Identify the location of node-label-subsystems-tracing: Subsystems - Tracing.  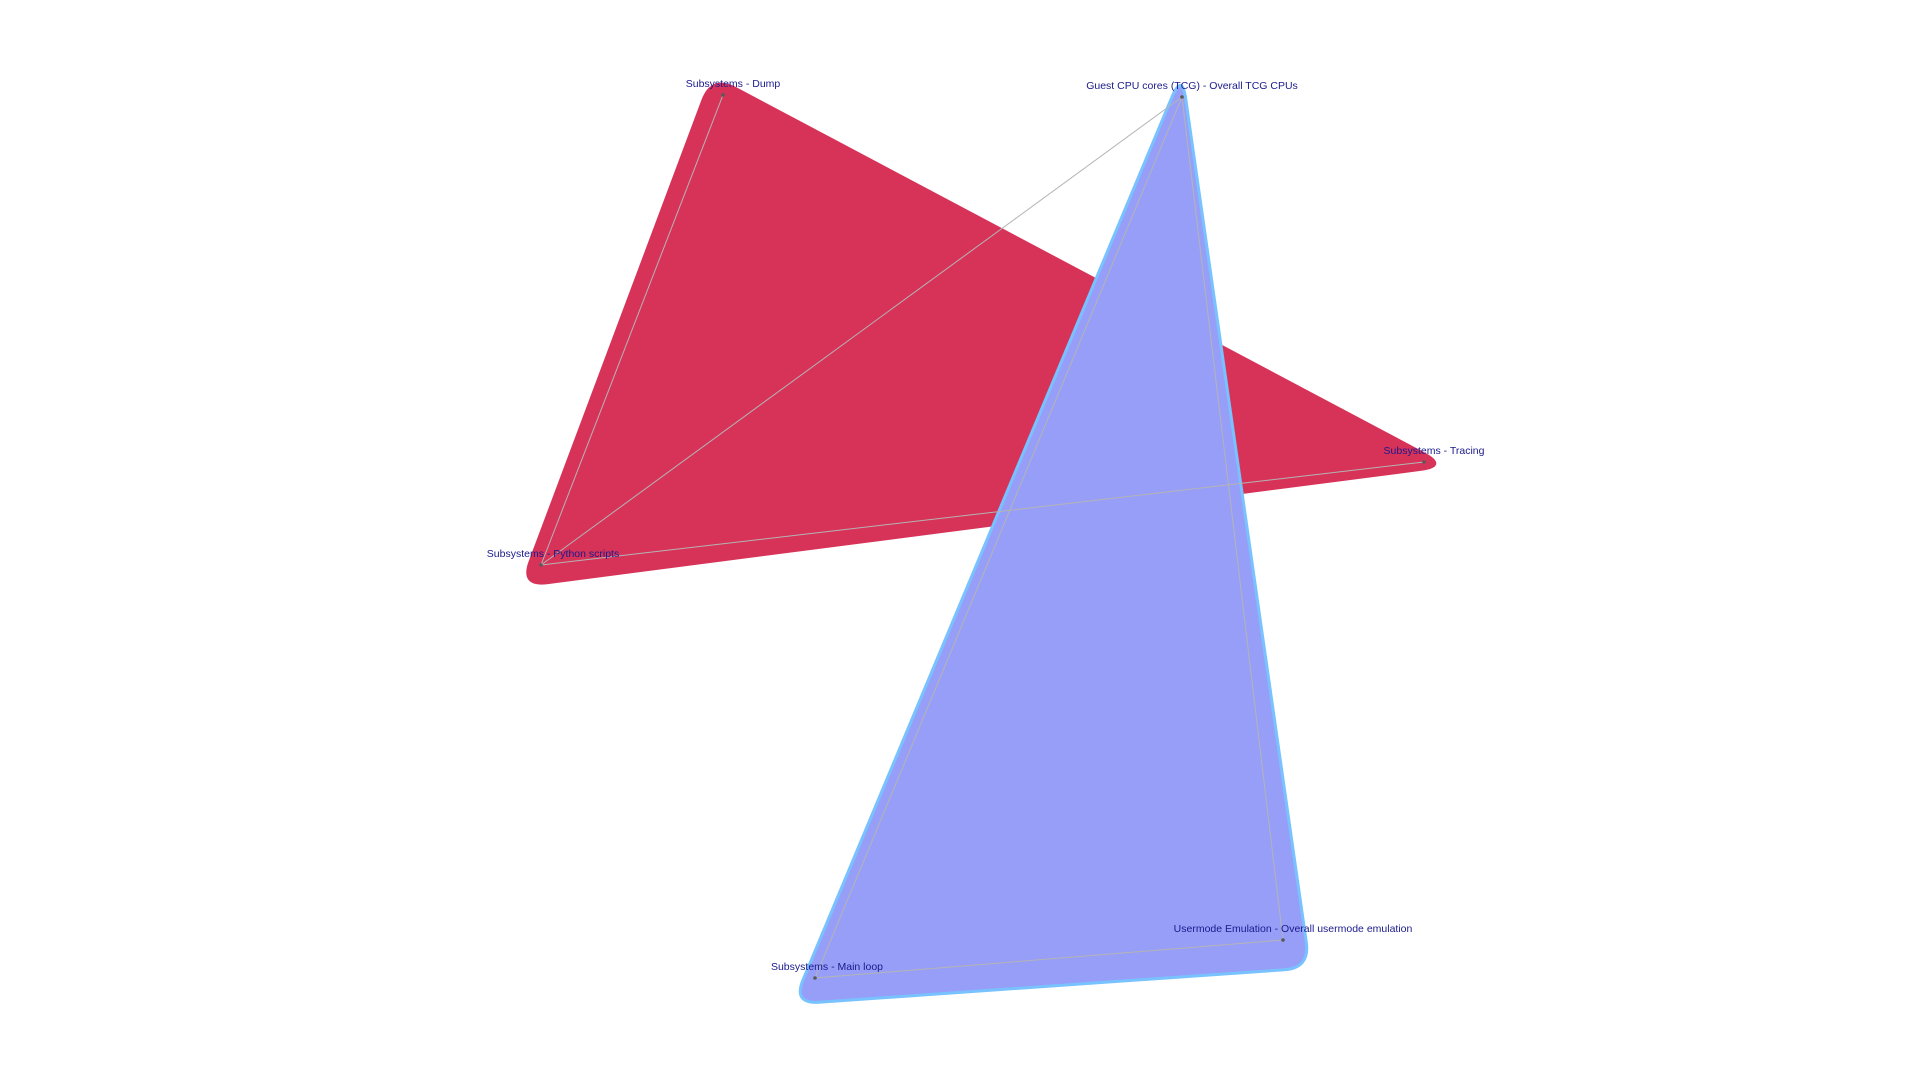
(1434, 451).